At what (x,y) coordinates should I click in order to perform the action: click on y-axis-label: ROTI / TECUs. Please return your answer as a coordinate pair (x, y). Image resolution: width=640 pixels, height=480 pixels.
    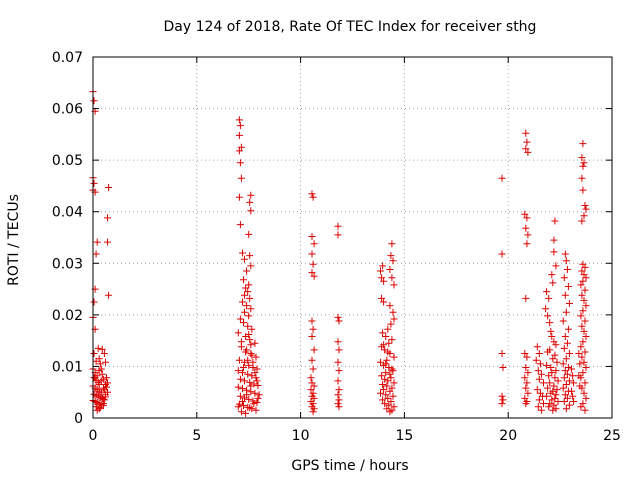
    Looking at the image, I should click on (14, 240).